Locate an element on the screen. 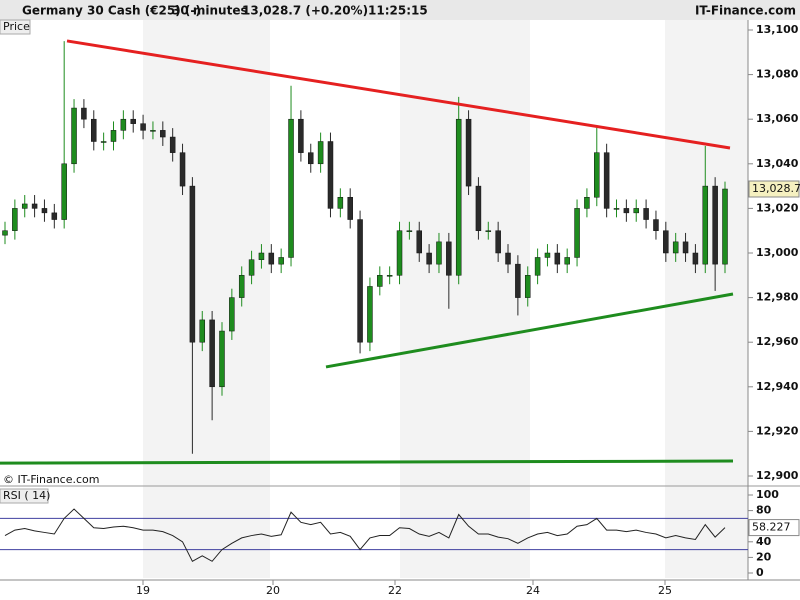 The height and width of the screenshot is (600, 800). rsi-tick-label: 80 is located at coordinates (764, 510).